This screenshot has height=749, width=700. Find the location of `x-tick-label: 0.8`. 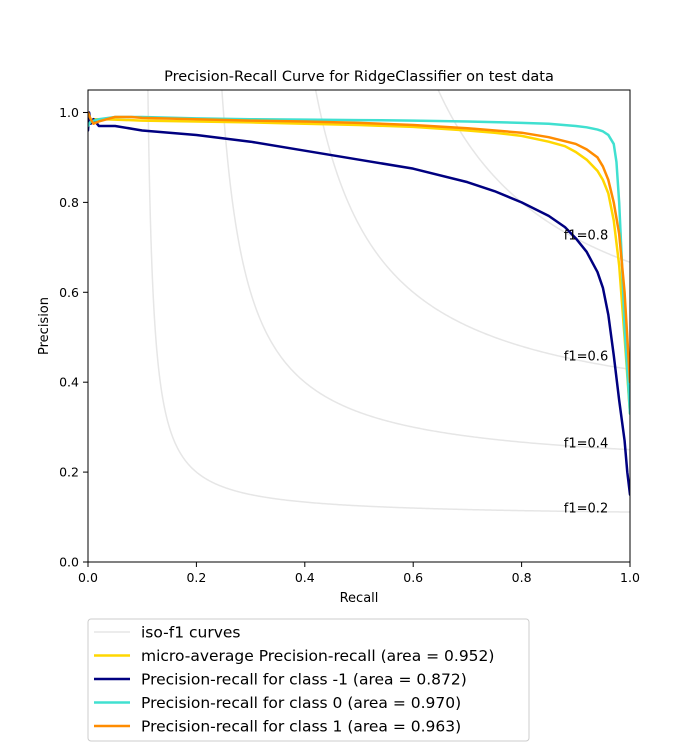

x-tick-label: 0.8 is located at coordinates (522, 577).